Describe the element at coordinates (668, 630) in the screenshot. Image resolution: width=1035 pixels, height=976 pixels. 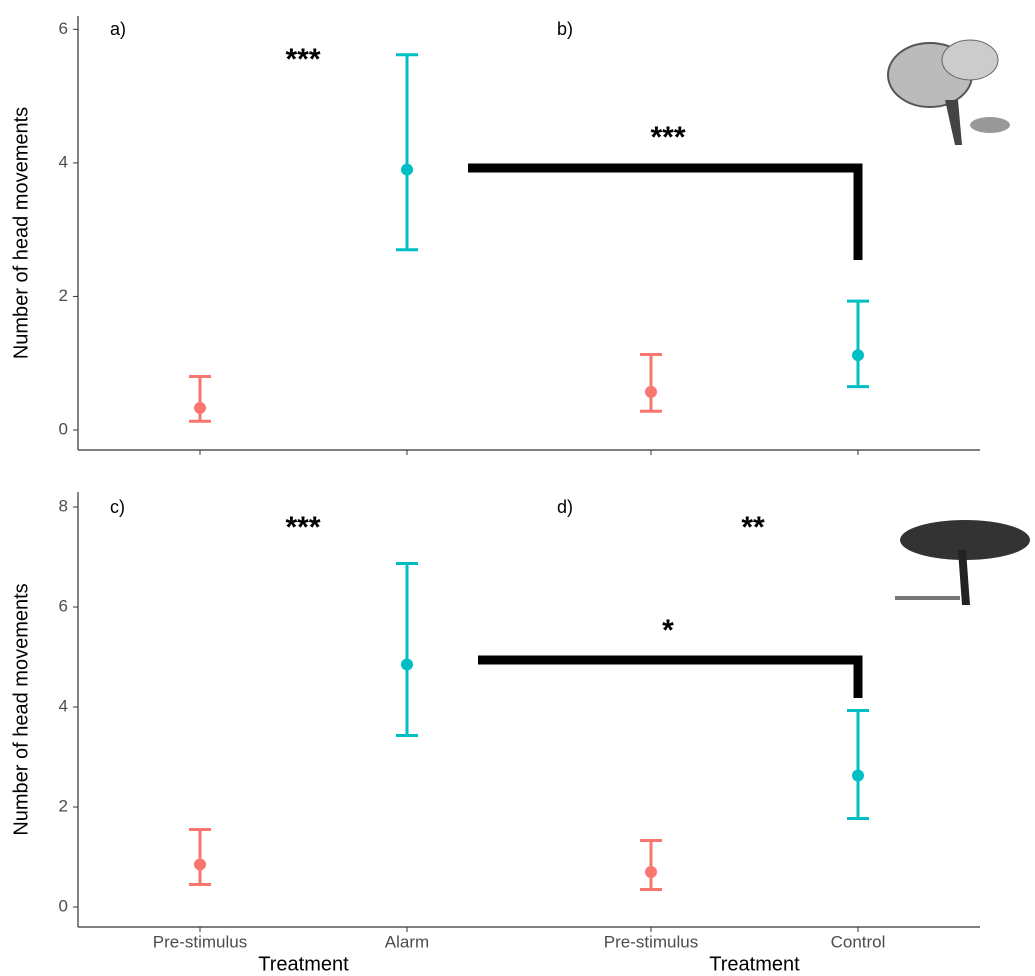
I see `significance-label: *` at that location.